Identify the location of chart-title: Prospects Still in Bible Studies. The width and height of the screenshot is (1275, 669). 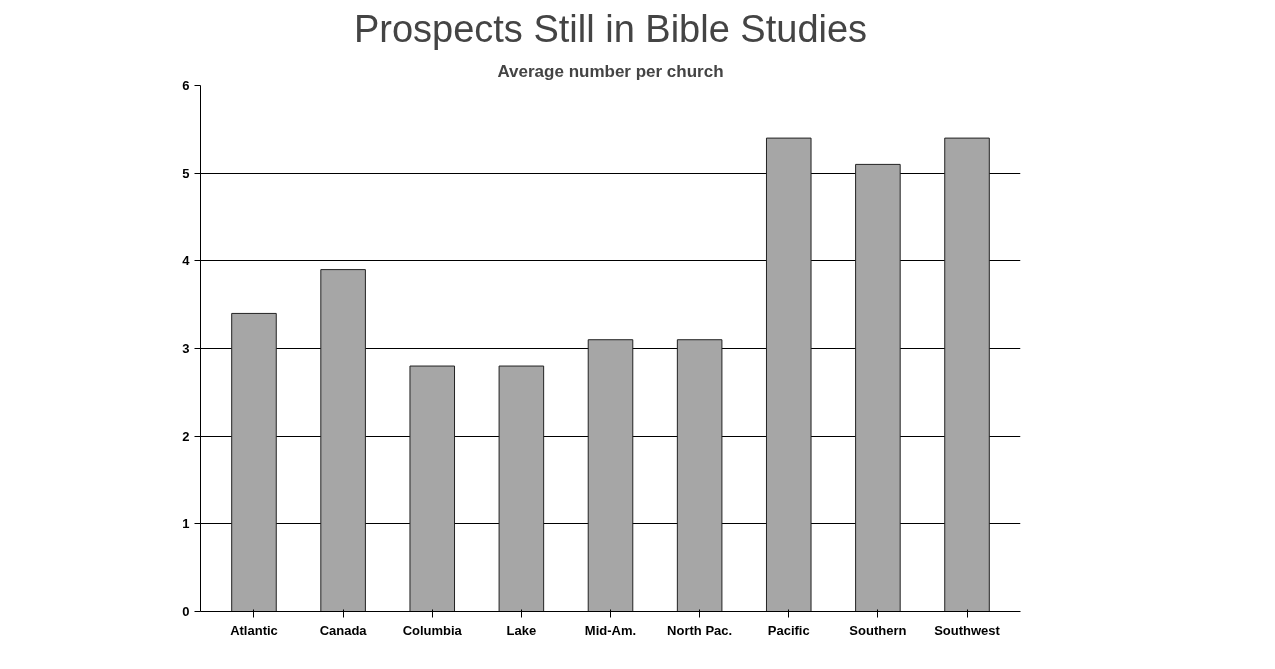
(610, 28).